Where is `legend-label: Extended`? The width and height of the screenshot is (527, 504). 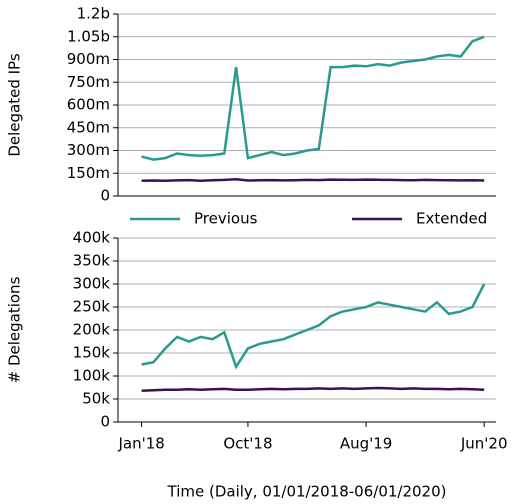 legend-label: Extended is located at coordinates (451, 219).